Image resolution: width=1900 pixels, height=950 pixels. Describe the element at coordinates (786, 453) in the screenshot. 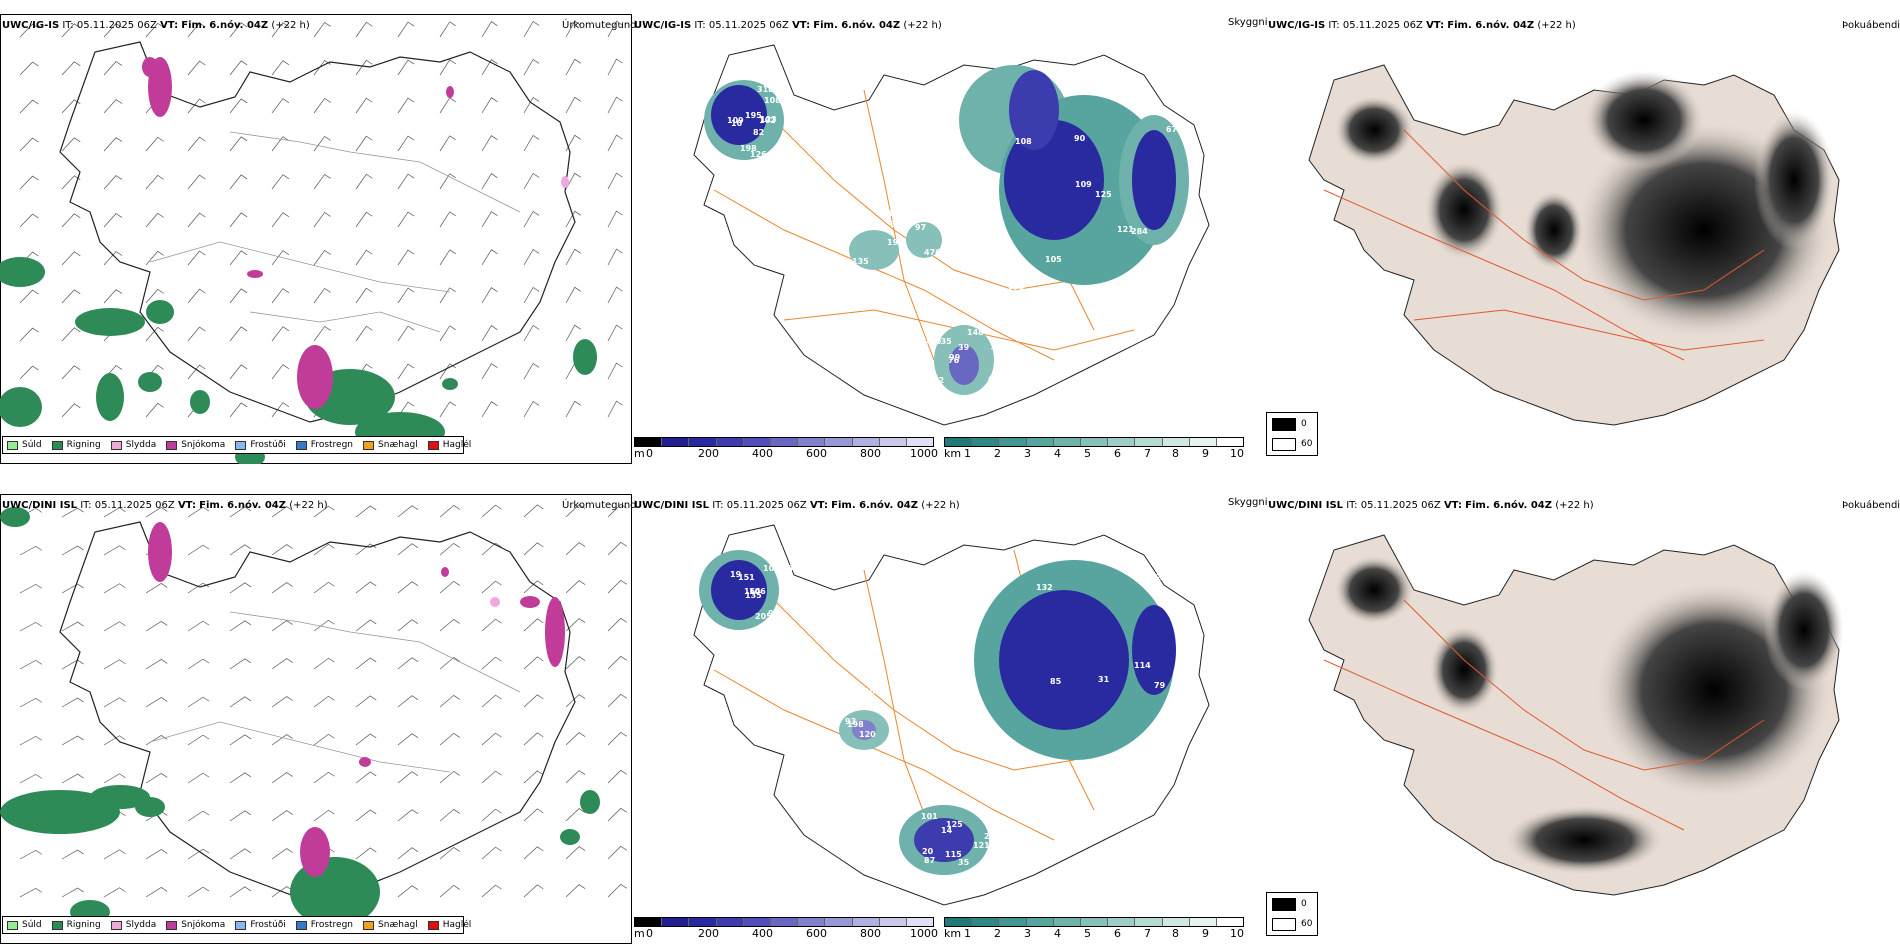

I see `cloud-base-ticks-row1: m 0 200 400 600 800 1000` at that location.